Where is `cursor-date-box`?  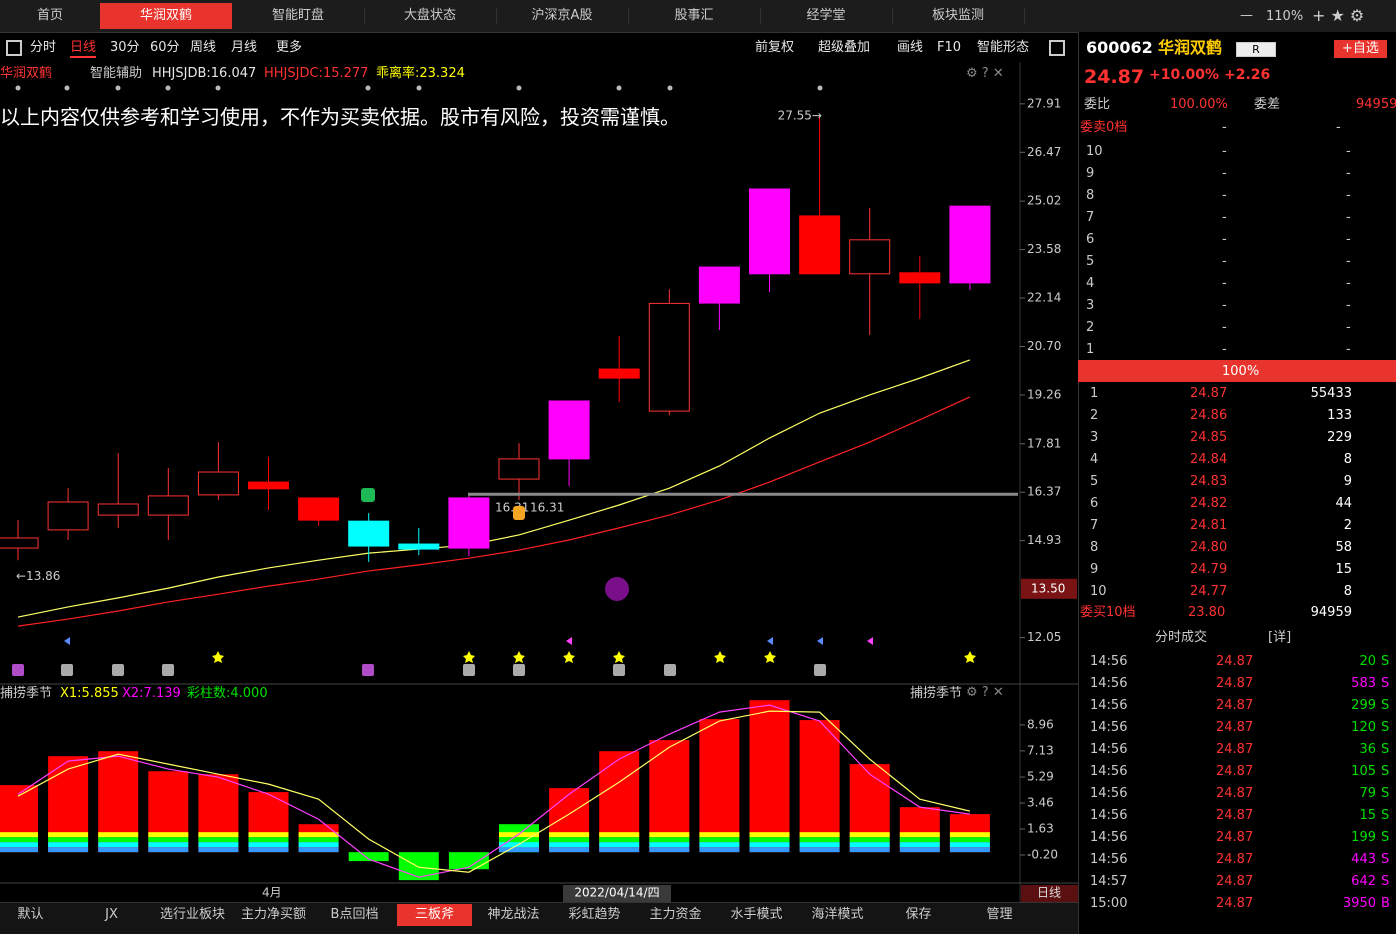 cursor-date-box is located at coordinates (617, 893).